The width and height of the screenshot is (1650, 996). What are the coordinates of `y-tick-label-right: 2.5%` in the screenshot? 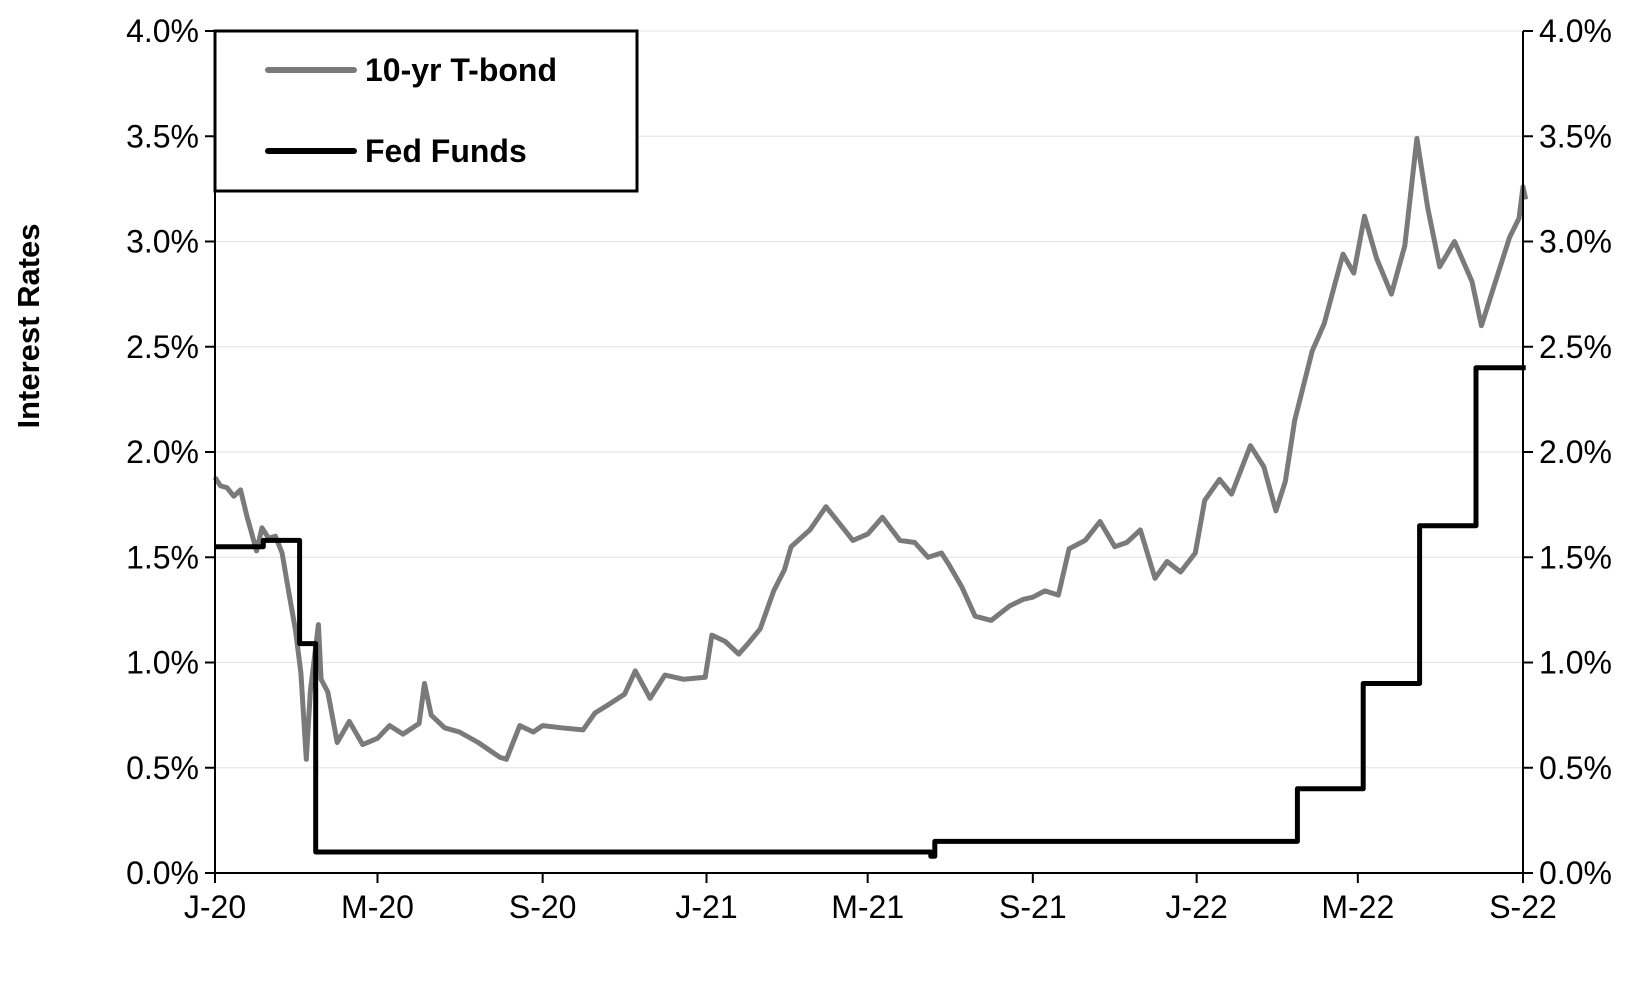 It's located at (1575, 347).